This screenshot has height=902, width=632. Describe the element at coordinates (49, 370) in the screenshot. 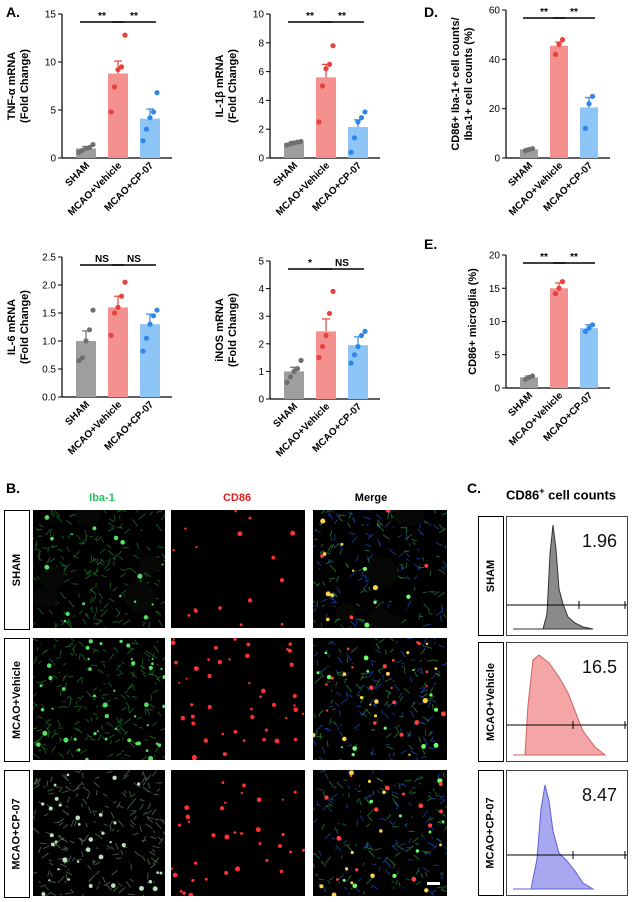

I see `ytick-label-il6-1: 0.5` at that location.